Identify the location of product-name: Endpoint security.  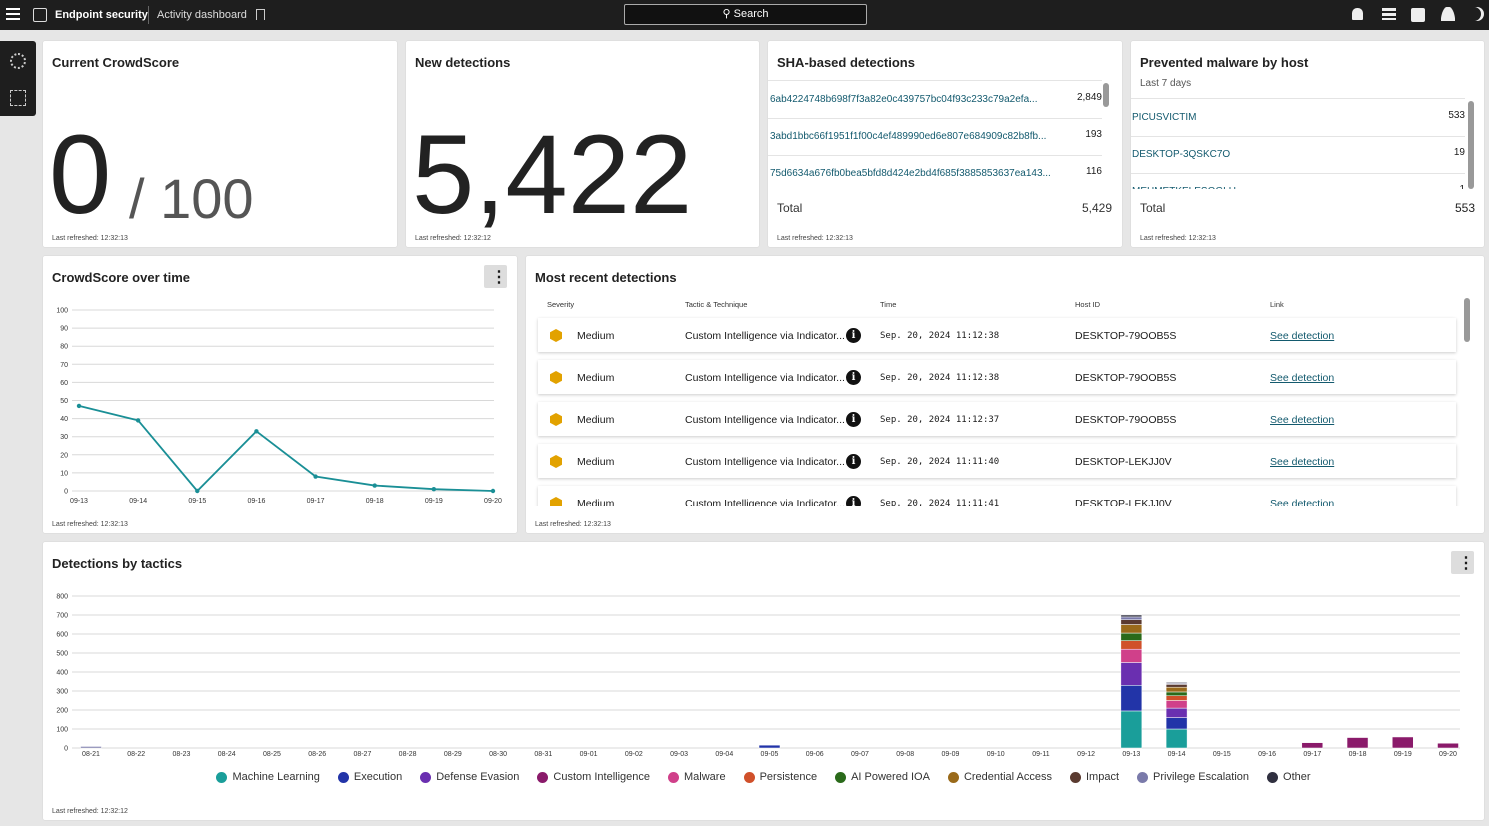
(101, 15).